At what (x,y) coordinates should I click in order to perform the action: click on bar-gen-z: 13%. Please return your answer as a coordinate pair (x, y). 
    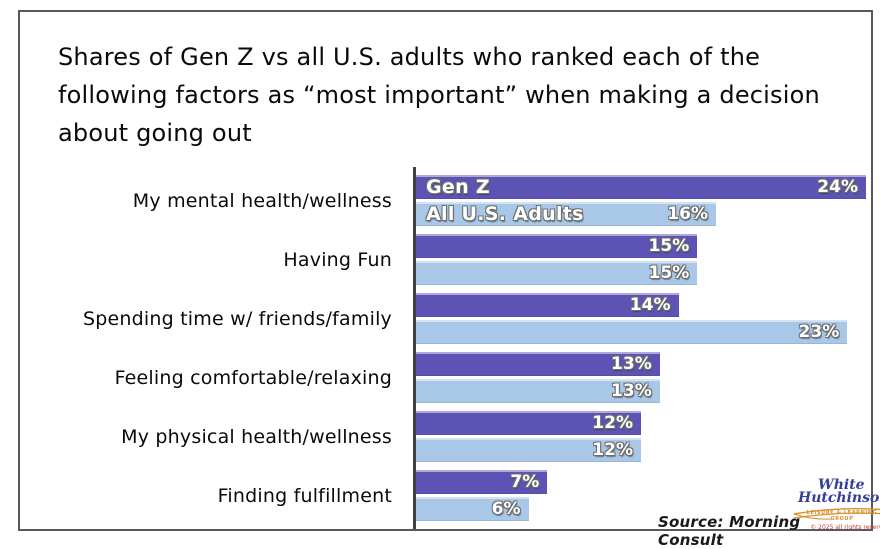
    Looking at the image, I should click on (538, 364).